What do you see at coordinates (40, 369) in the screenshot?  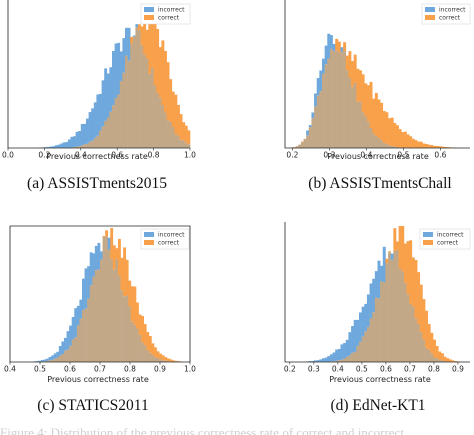 I see `x-tick-label: 0.5` at bounding box center [40, 369].